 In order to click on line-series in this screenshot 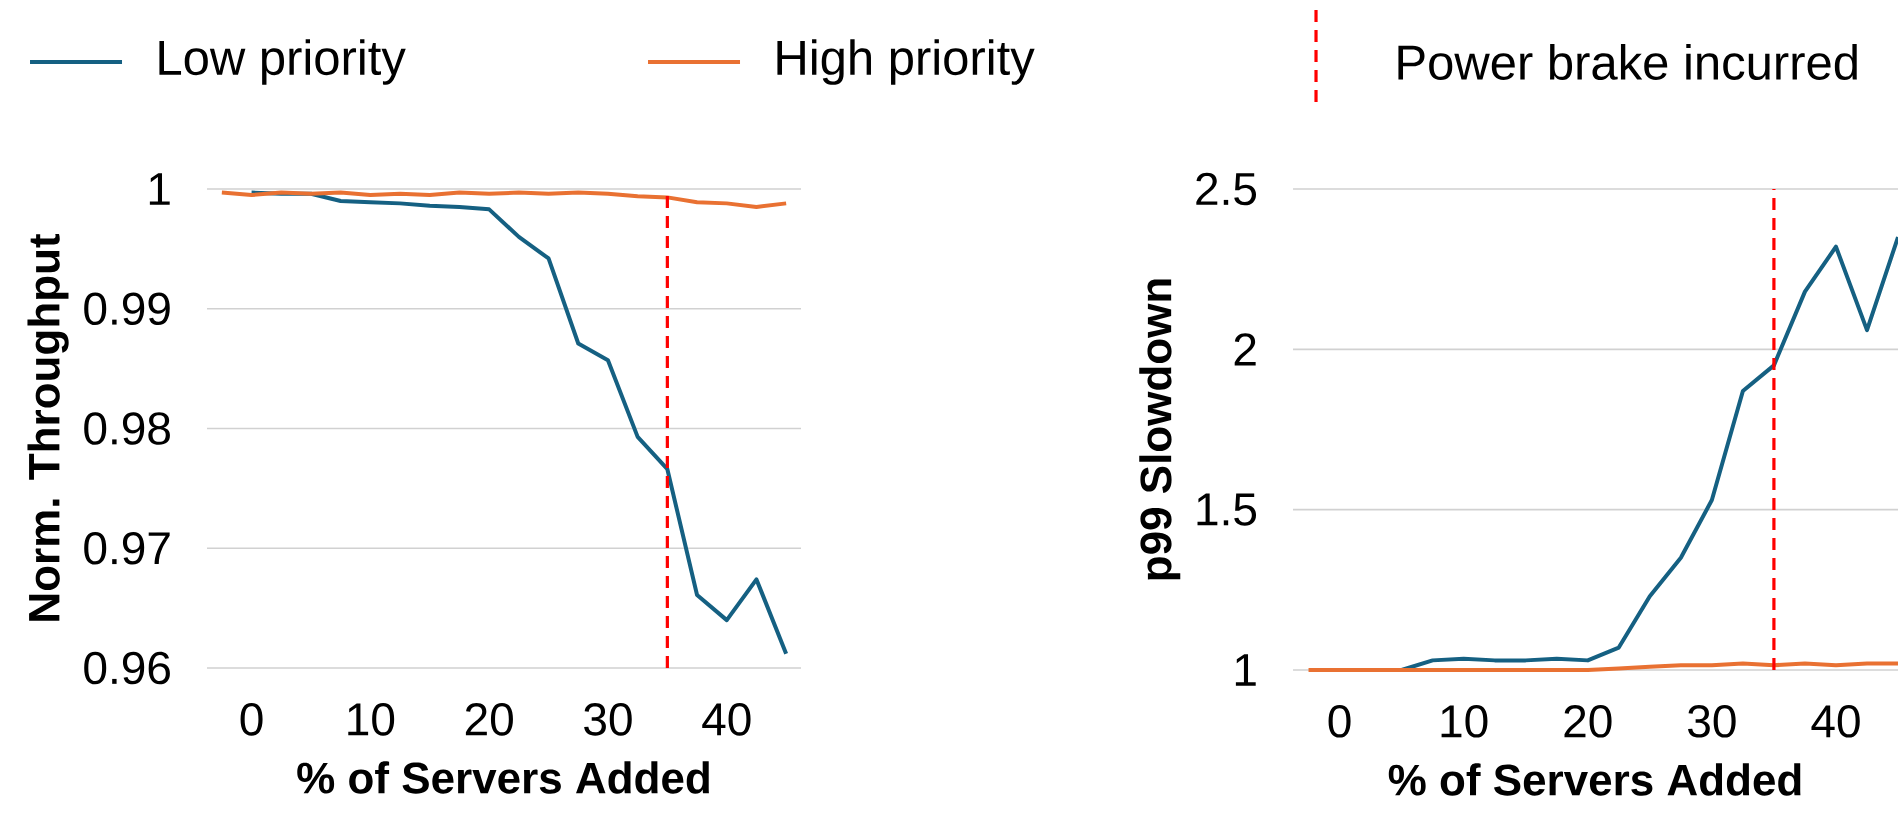, I will do `click(504, 199)`.